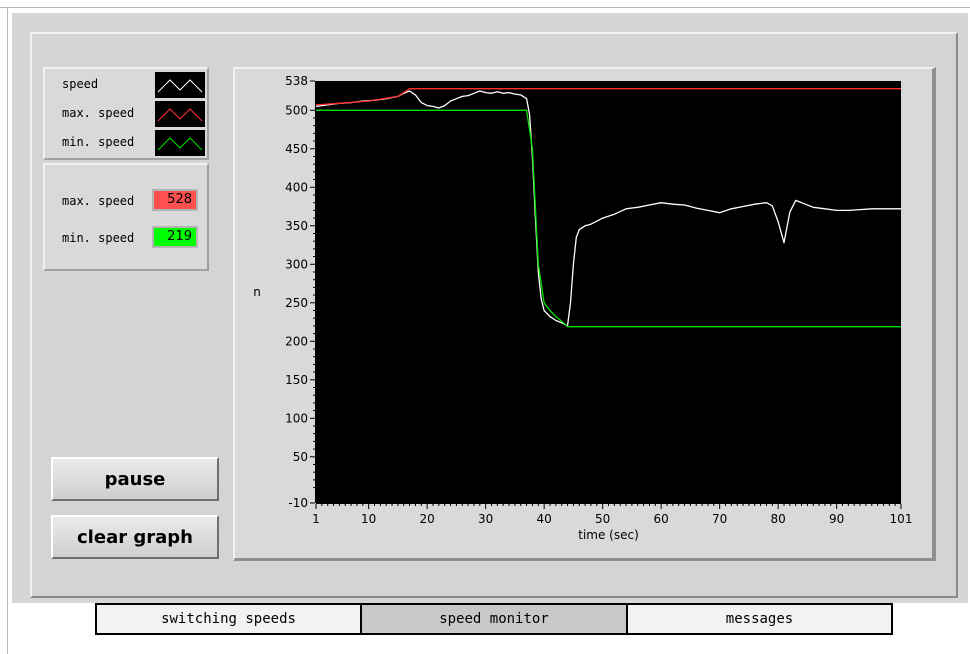 Image resolution: width=970 pixels, height=654 pixels. I want to click on legend-item-min-speed: min. speed, so click(126, 142).